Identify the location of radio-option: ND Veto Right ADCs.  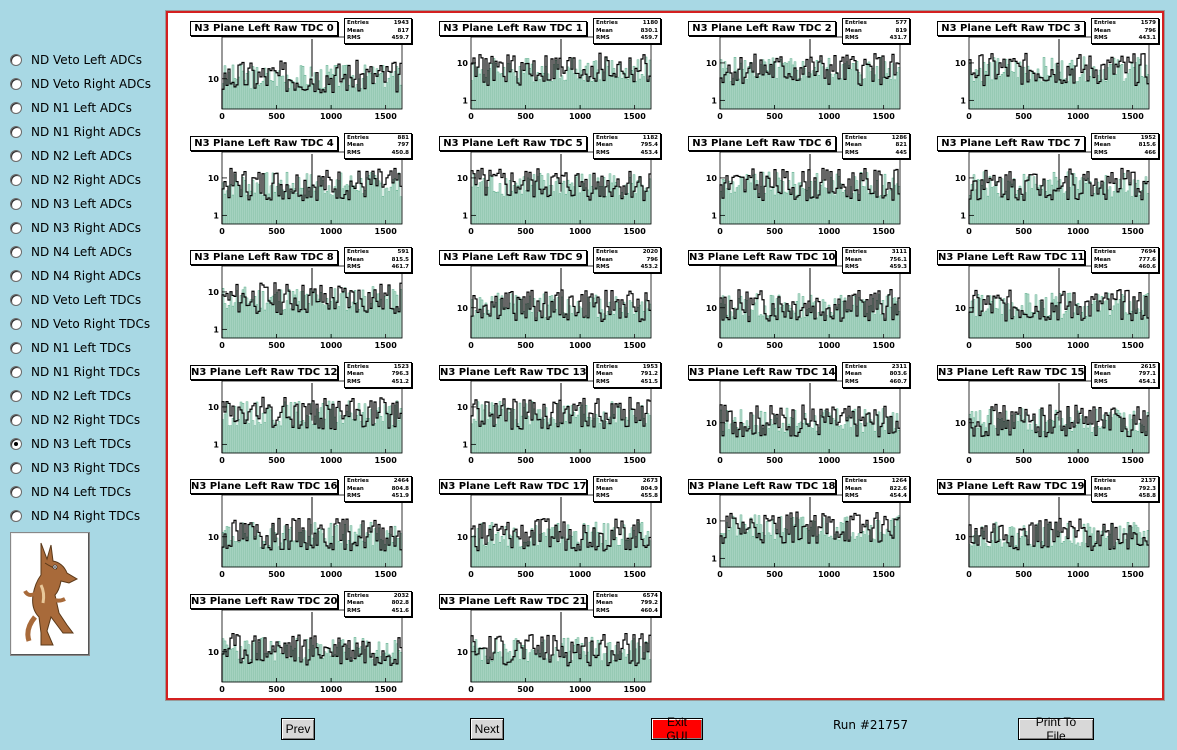
(80, 84).